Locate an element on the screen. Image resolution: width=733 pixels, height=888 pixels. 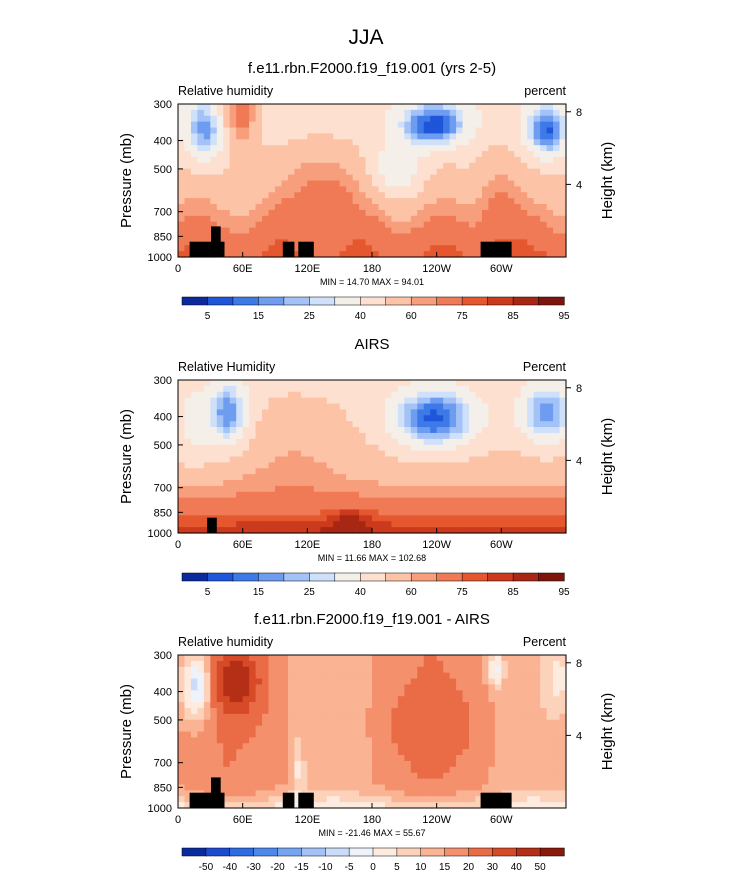
y-tick-label: 700 is located at coordinates (163, 764).